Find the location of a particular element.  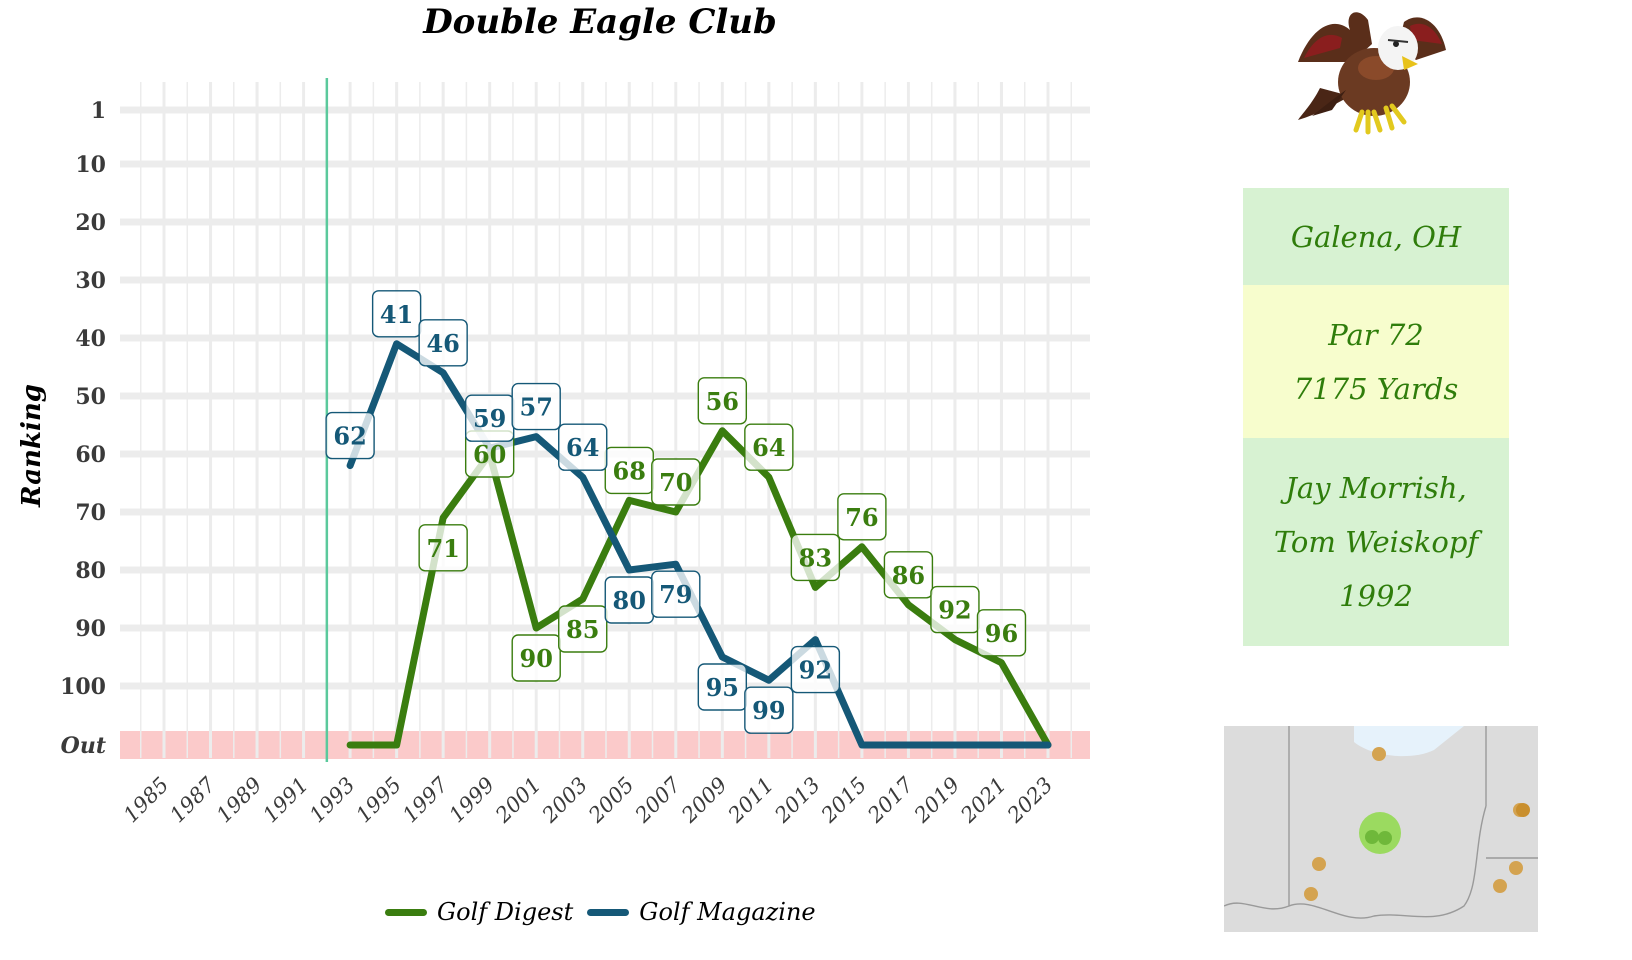

data-label-golf-digest: 60 is located at coordinates (489, 454).